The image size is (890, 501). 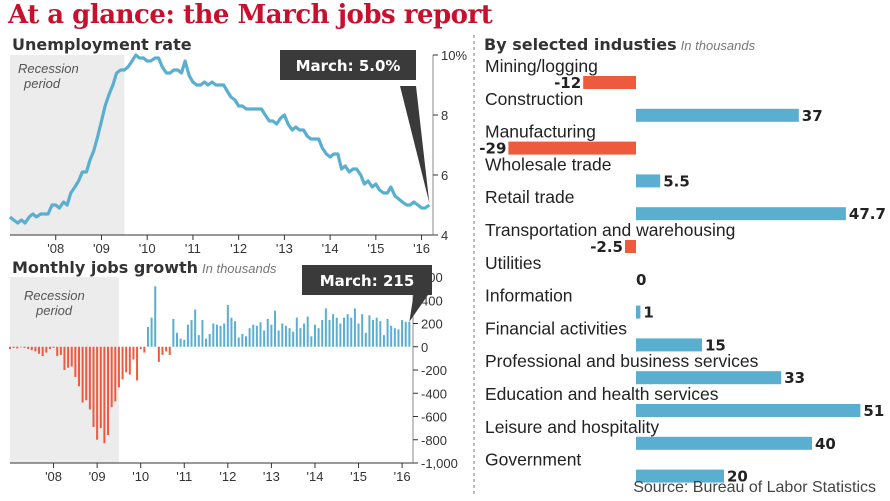 I want to click on x-tick-label: '15, so click(x=375, y=248).